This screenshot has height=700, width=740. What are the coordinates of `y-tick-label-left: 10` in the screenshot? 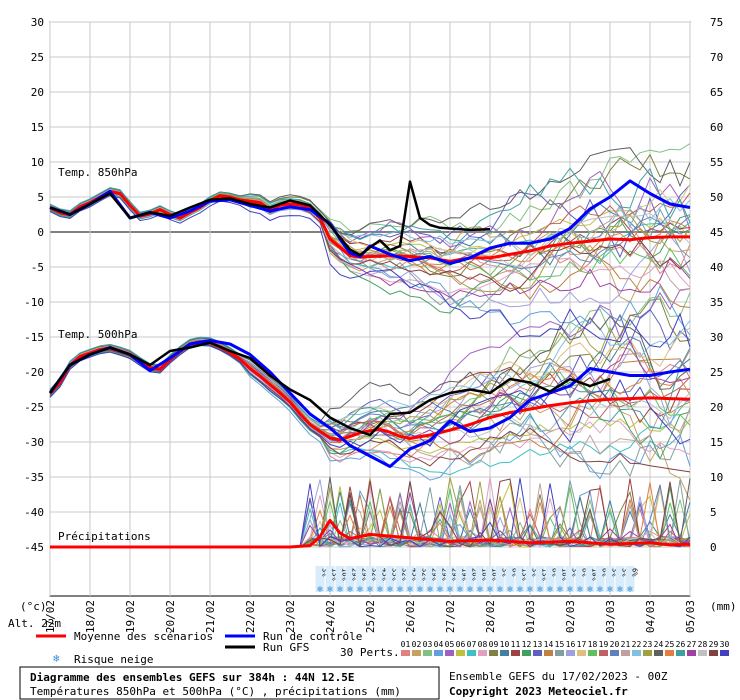 It's located at (37, 162).